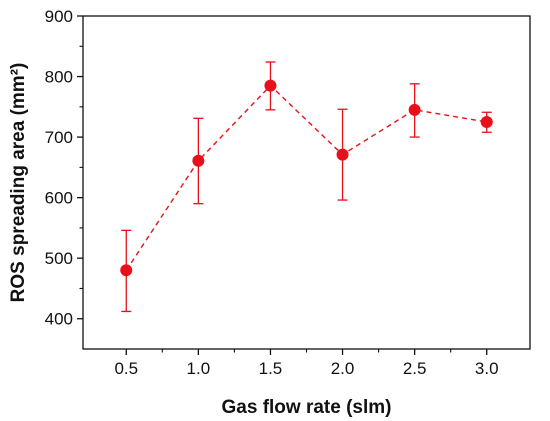 The height and width of the screenshot is (421, 550). What do you see at coordinates (59, 258) in the screenshot?
I see `y-tick-label: 500` at bounding box center [59, 258].